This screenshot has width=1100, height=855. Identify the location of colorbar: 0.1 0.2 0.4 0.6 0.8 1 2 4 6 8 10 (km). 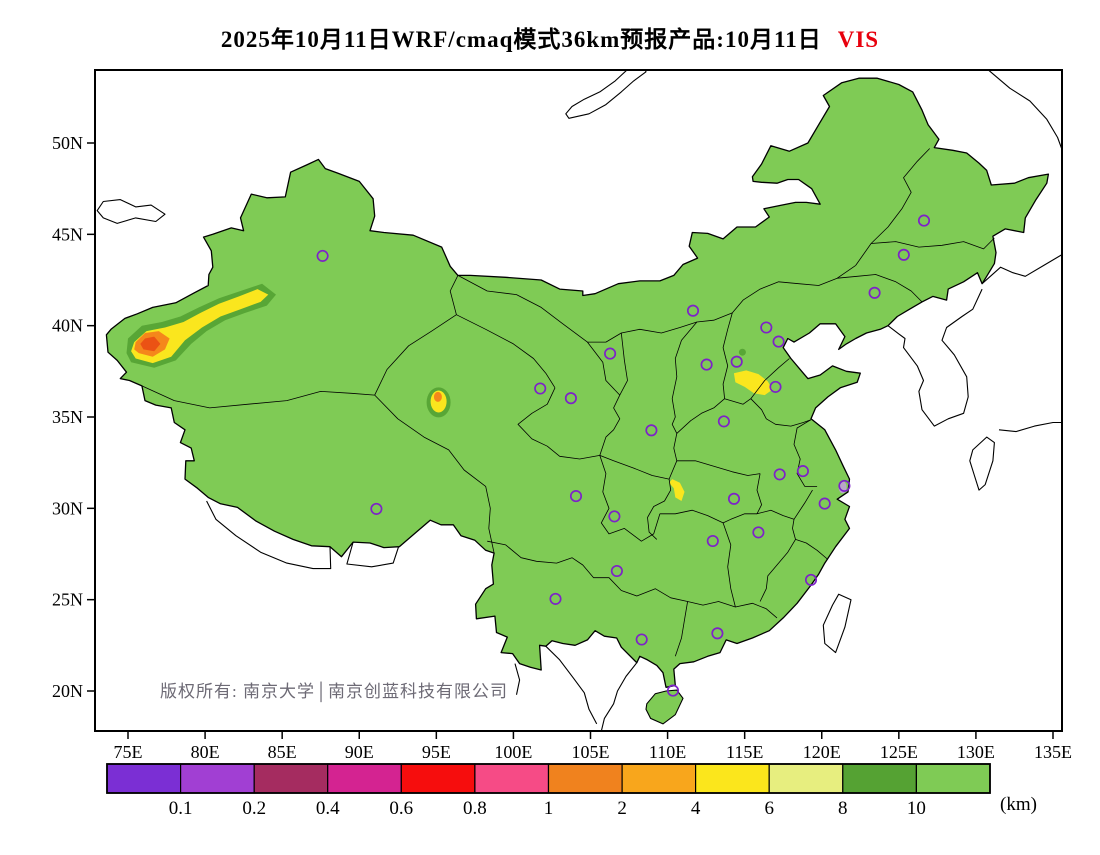
(571, 791).